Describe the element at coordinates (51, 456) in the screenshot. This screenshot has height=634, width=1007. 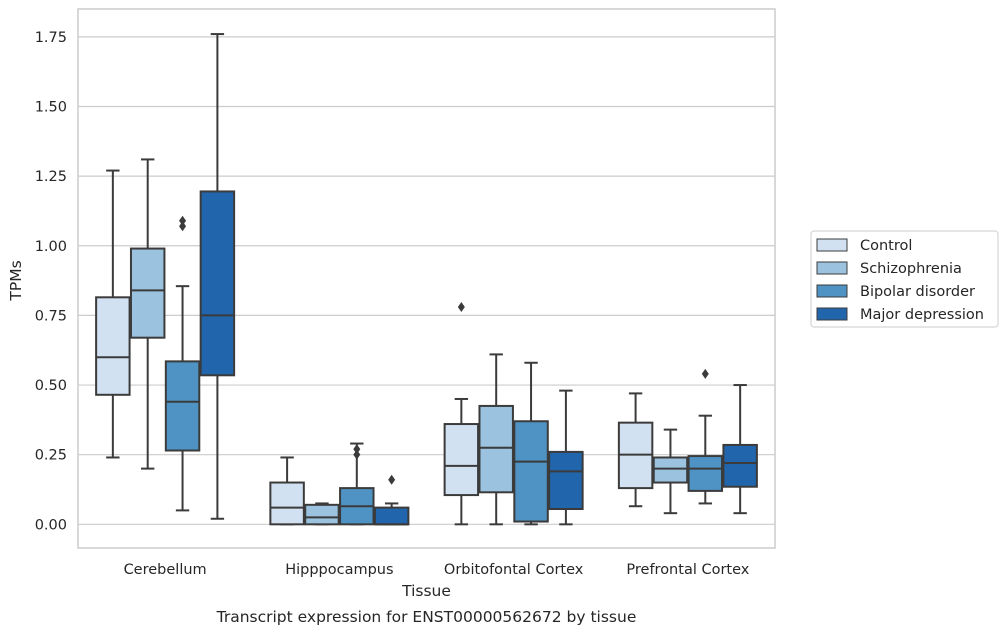
I see `y-tick-label: 0.25` at that location.